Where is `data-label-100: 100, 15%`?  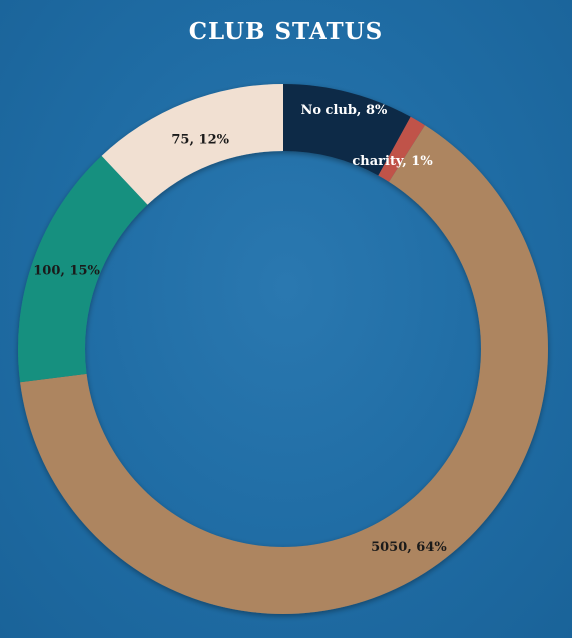
data-label-100: 100, 15% is located at coordinates (66, 271).